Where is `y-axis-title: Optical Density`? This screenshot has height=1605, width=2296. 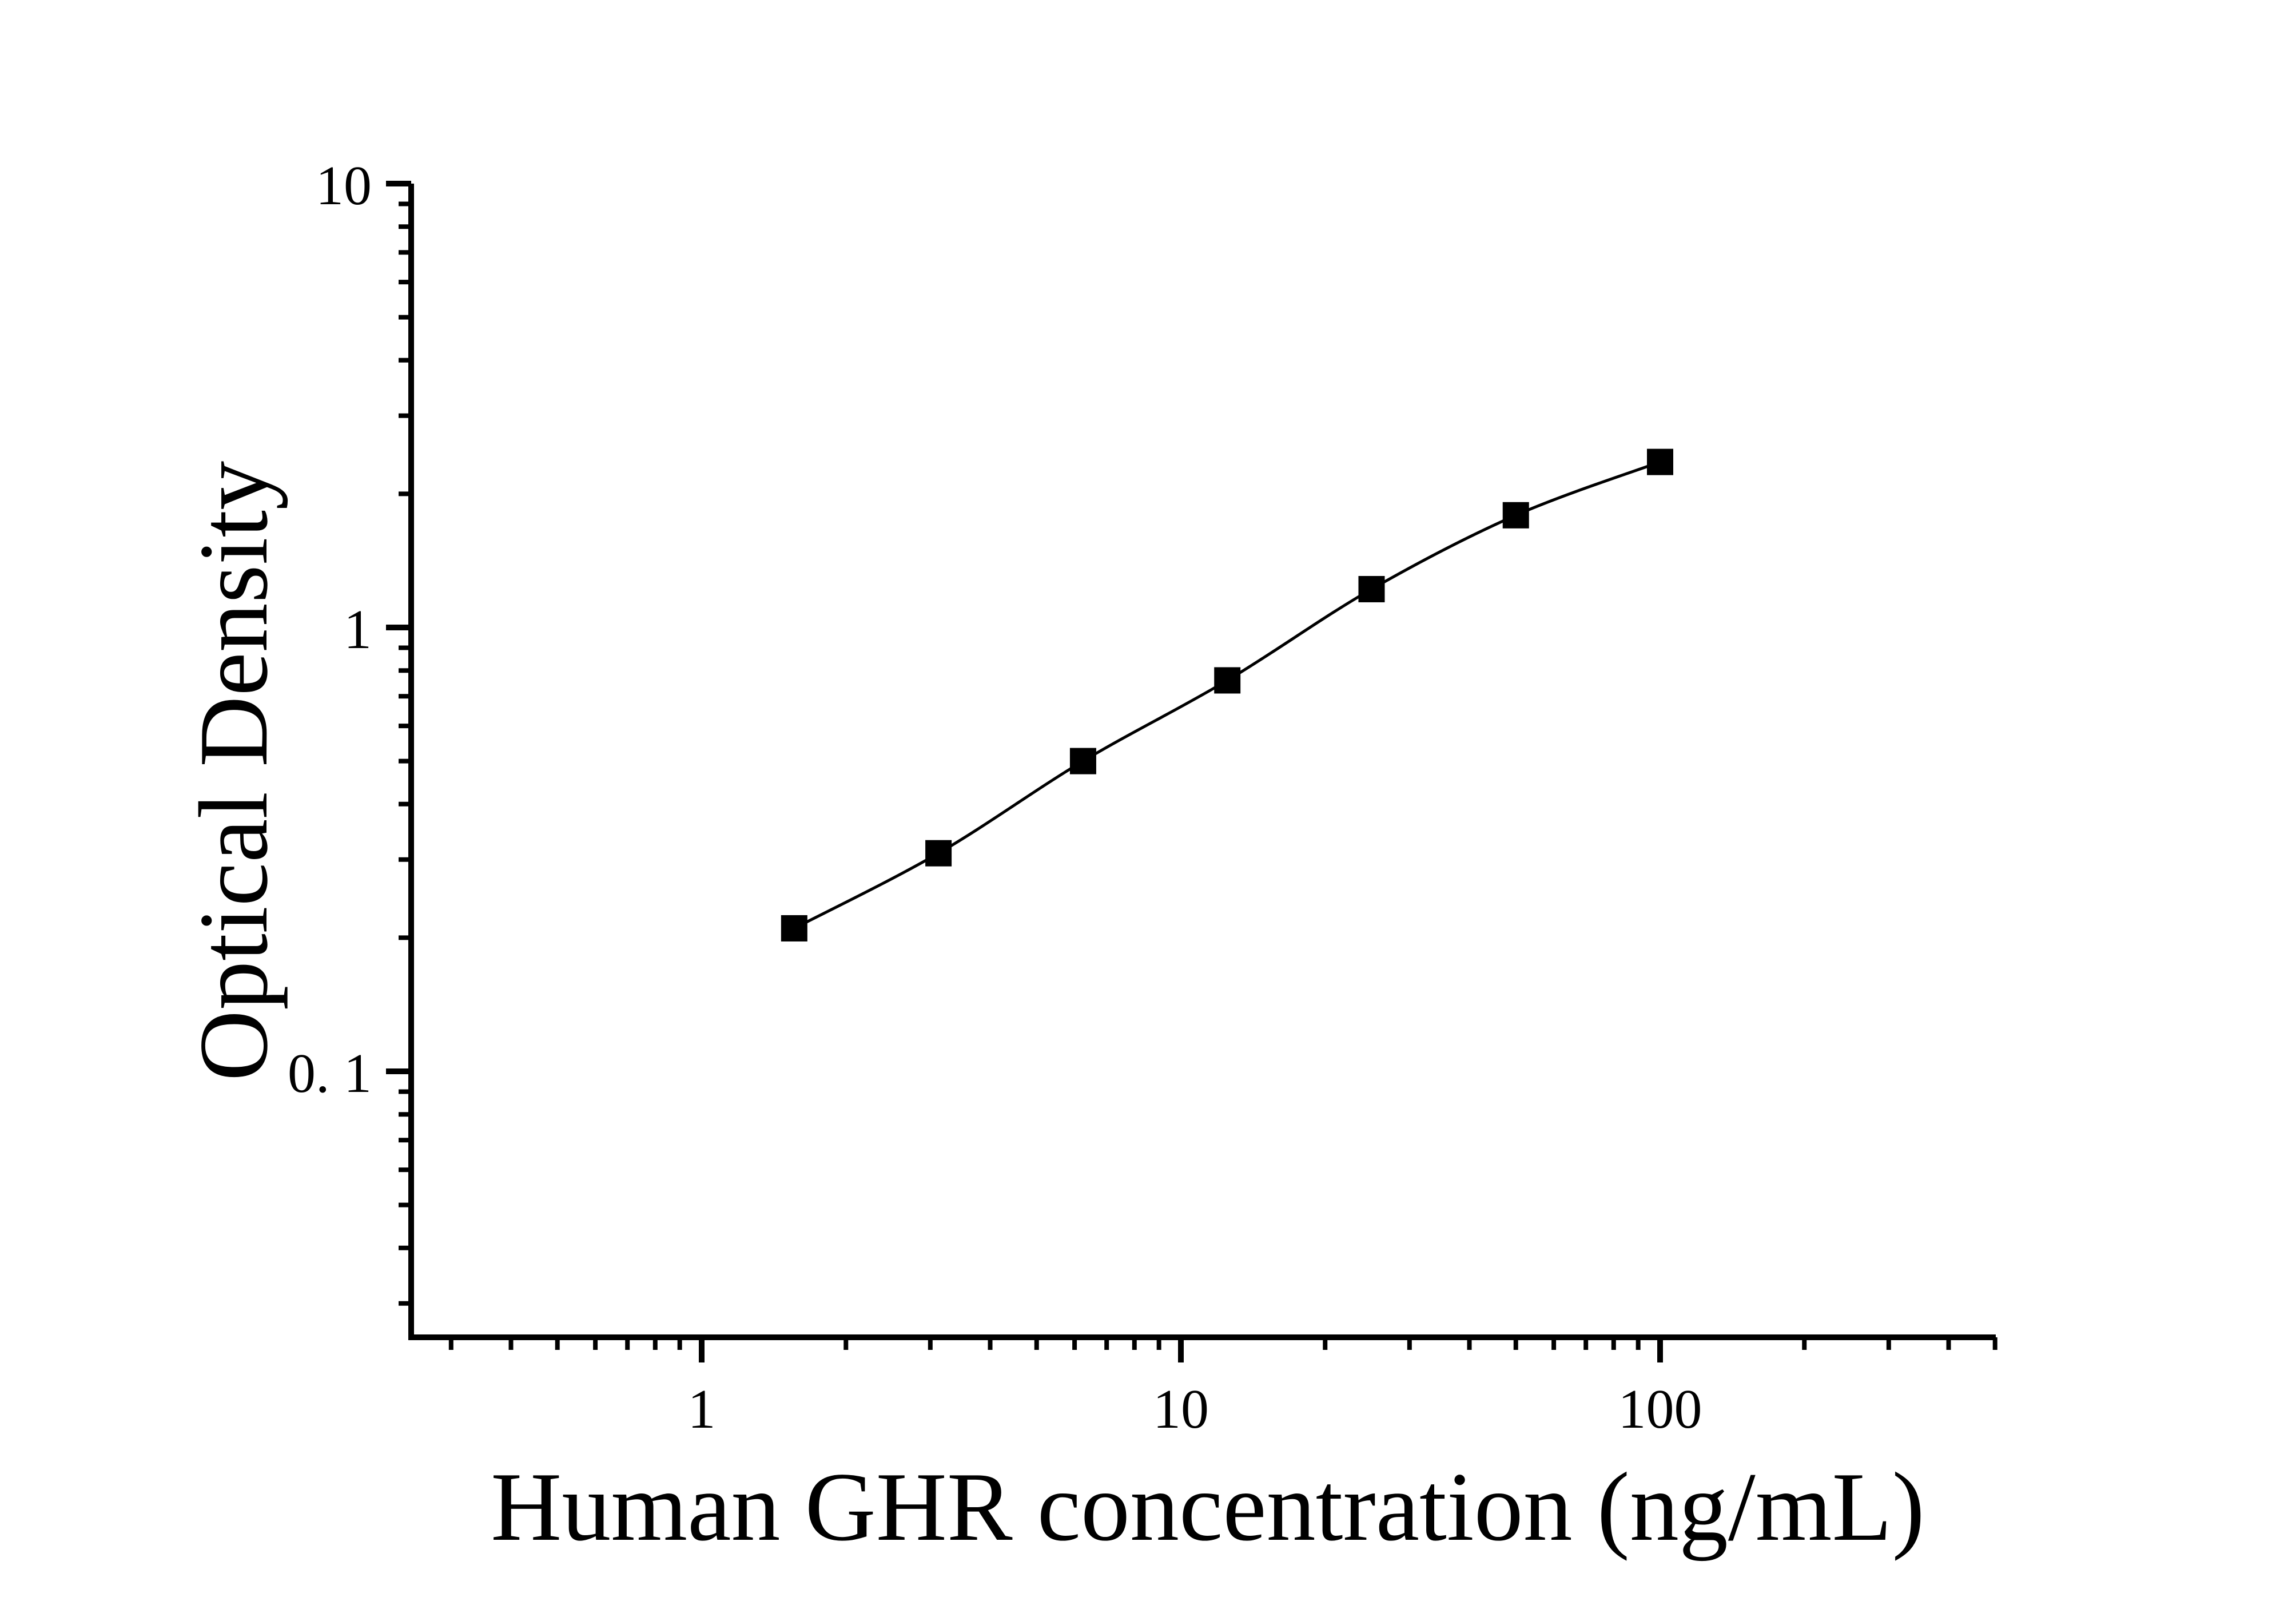 y-axis-title: Optical Density is located at coordinates (234, 771).